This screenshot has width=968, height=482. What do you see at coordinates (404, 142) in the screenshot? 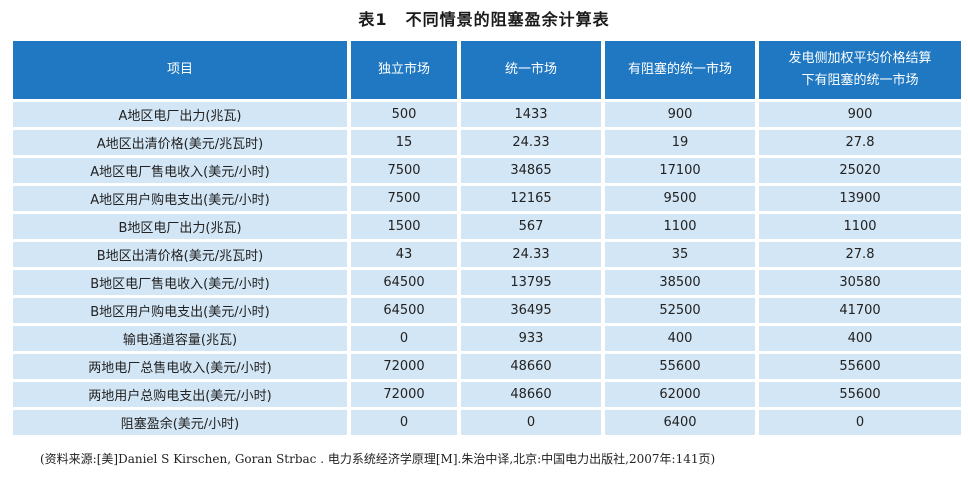
I see `independent-market-value: 15` at bounding box center [404, 142].